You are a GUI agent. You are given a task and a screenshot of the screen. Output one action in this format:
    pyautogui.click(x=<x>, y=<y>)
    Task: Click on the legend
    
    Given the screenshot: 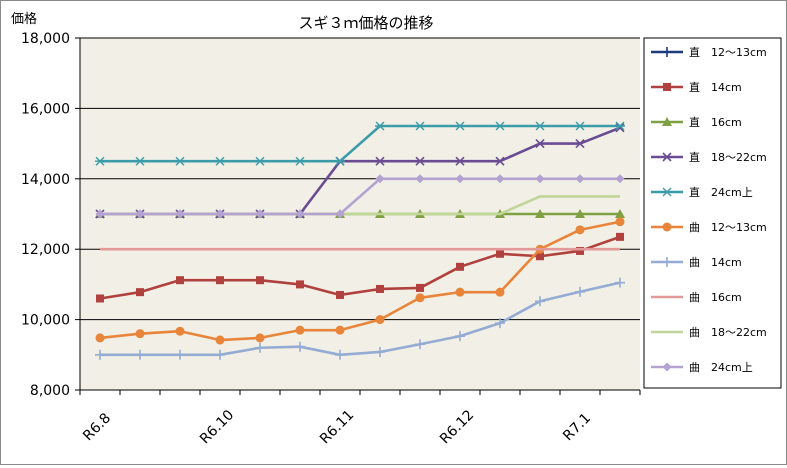 What is the action you would take?
    pyautogui.click(x=712, y=213)
    